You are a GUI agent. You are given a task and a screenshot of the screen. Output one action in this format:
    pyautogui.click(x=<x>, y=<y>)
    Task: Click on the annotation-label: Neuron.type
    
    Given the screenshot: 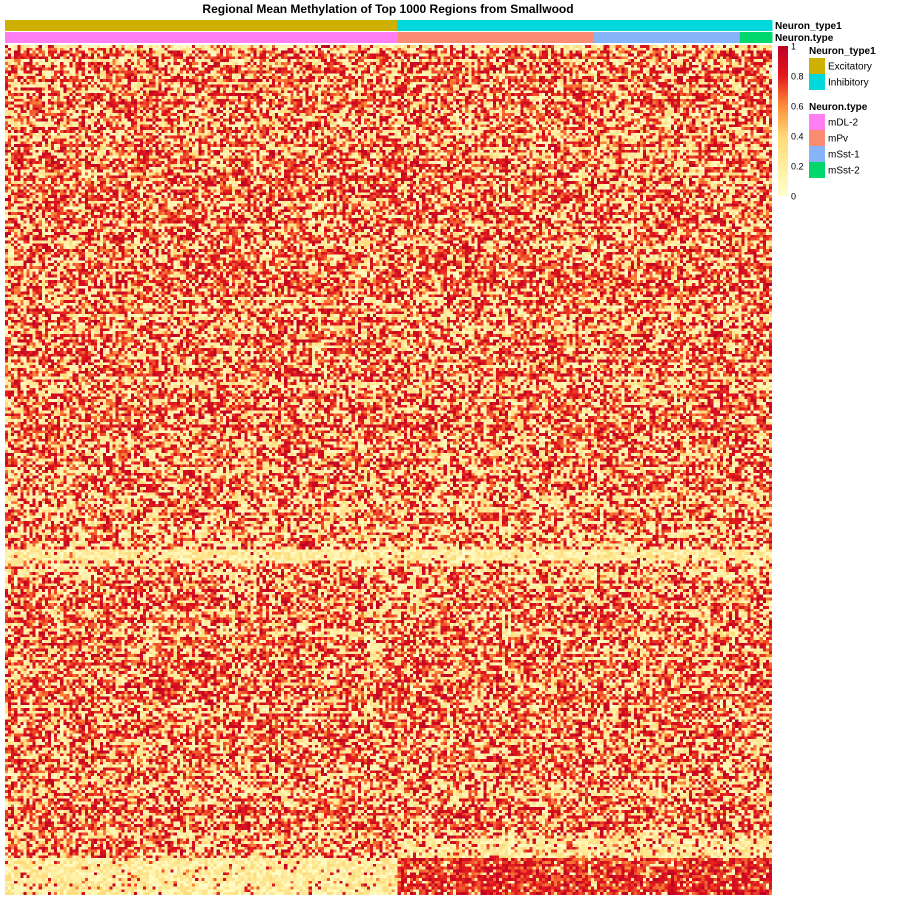 What is the action you would take?
    pyautogui.click(x=804, y=38)
    